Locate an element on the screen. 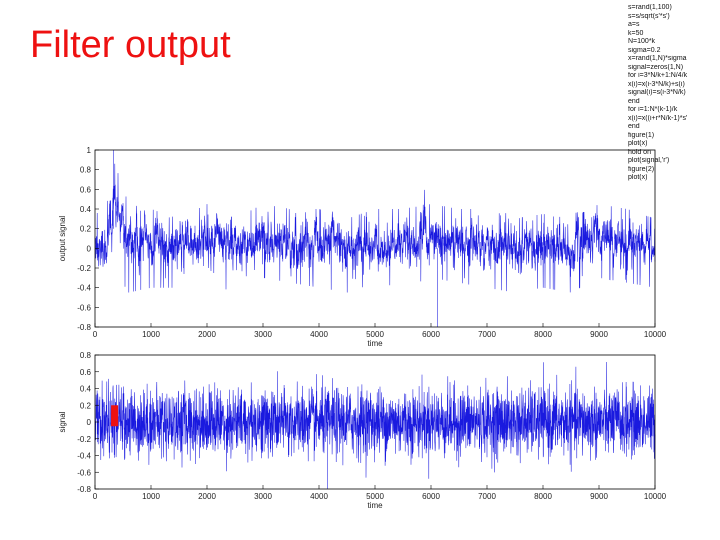  code-line: k=50 is located at coordinates (636, 33).